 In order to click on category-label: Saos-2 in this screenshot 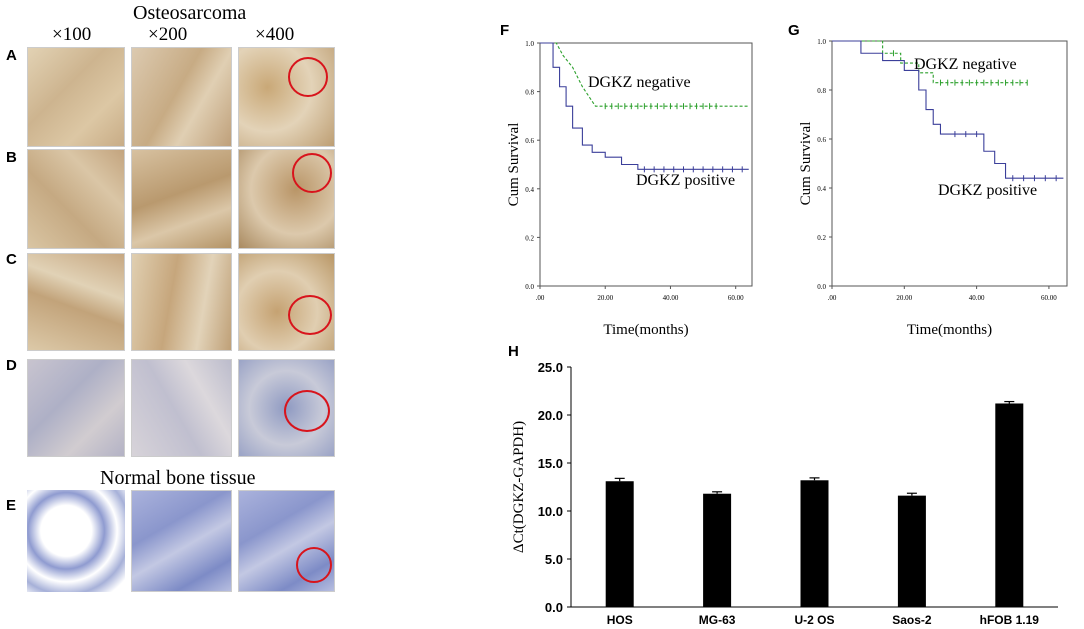, I will do `click(912, 620)`.